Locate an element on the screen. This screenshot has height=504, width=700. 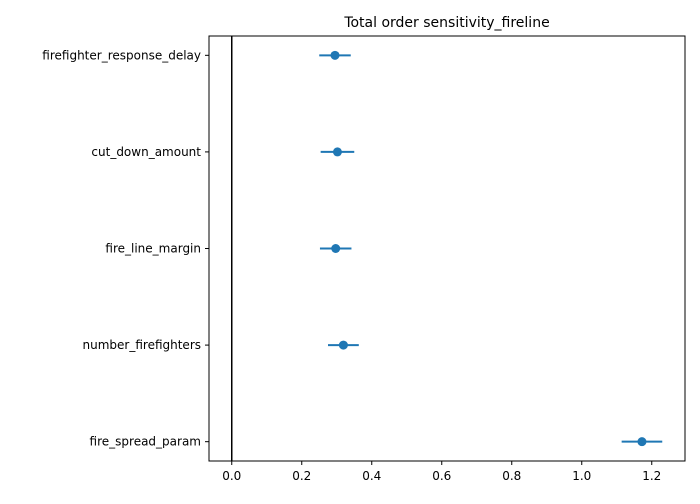
y-tick-label: number_firefighters is located at coordinates (142, 345).